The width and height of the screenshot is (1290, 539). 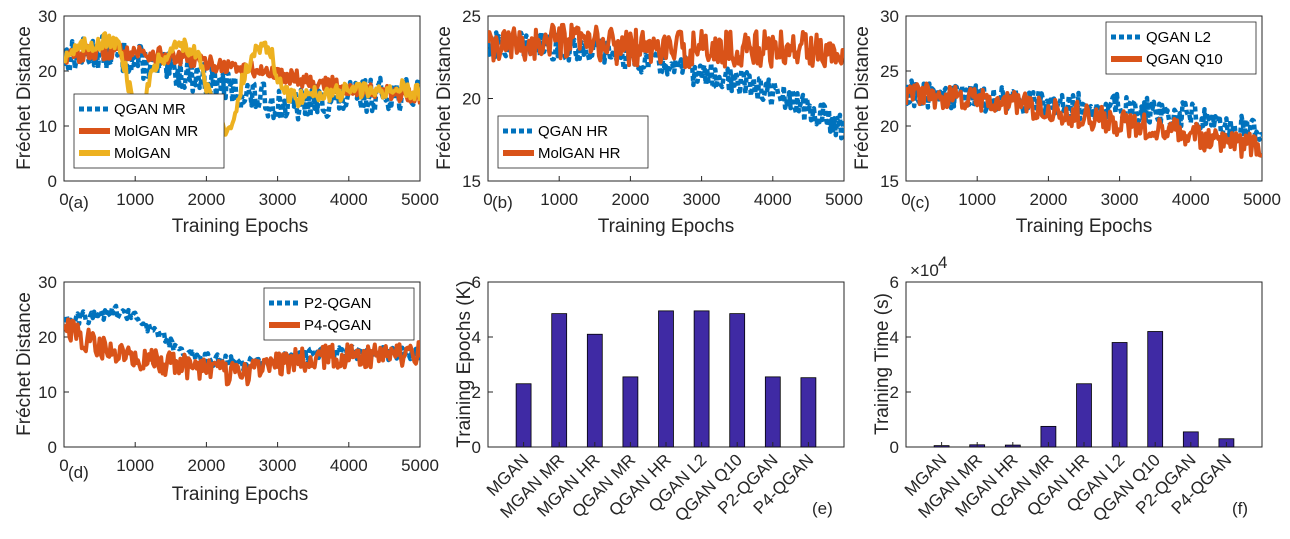 What do you see at coordinates (476, 392) in the screenshot?
I see `panel-e-ytick-label: 2` at bounding box center [476, 392].